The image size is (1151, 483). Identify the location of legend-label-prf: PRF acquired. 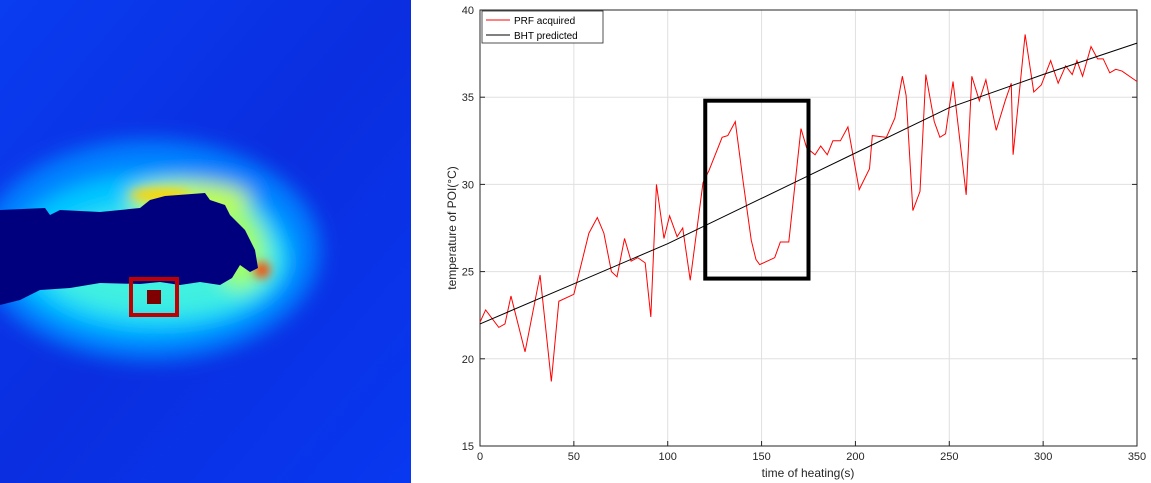
(544, 21).